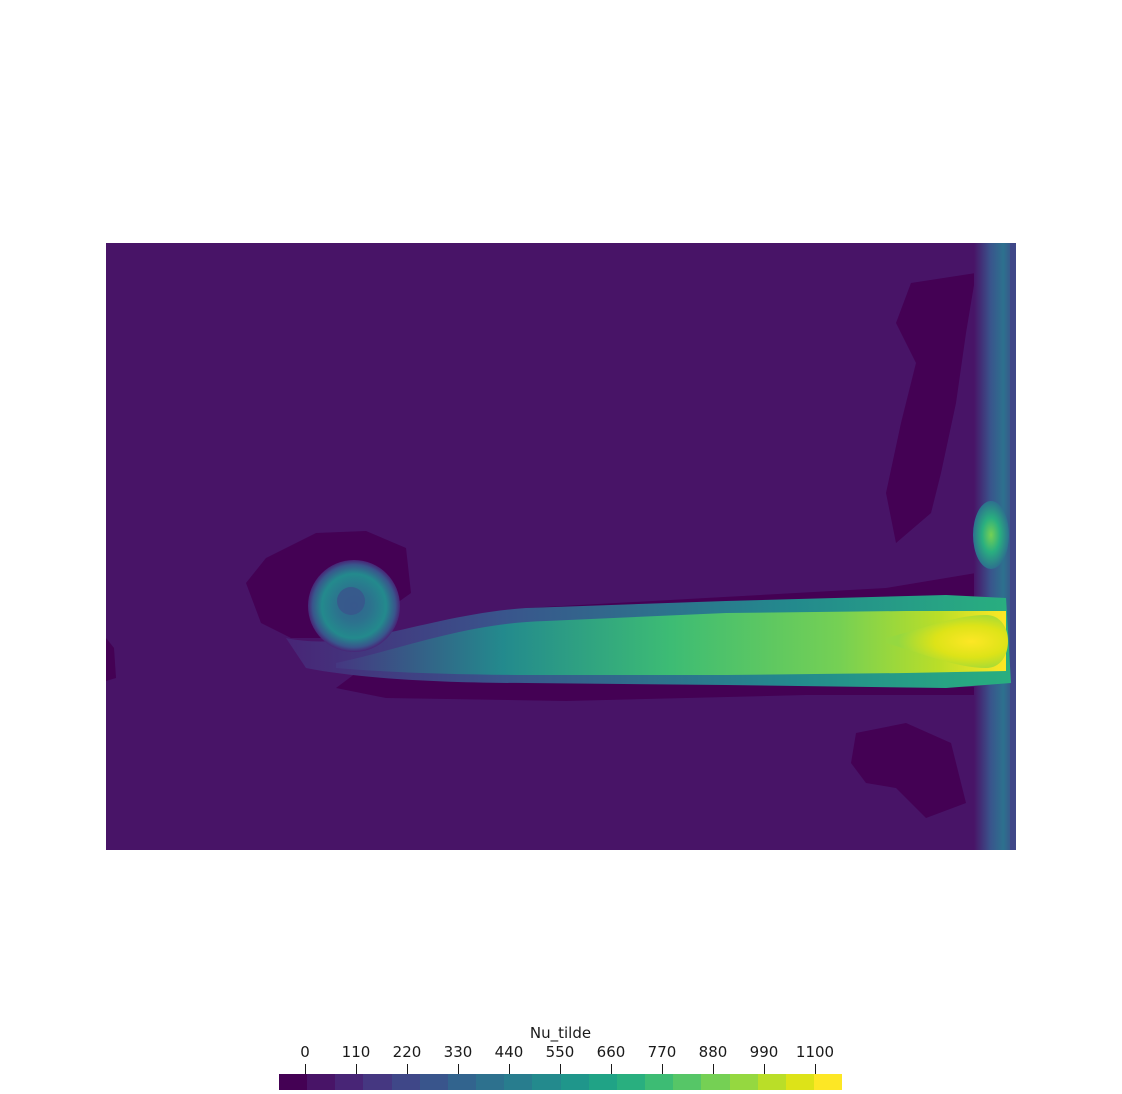 The width and height of the screenshot is (1122, 1094). Describe the element at coordinates (662, 1052) in the screenshot. I see `color-legend-tick-label: 770` at that location.